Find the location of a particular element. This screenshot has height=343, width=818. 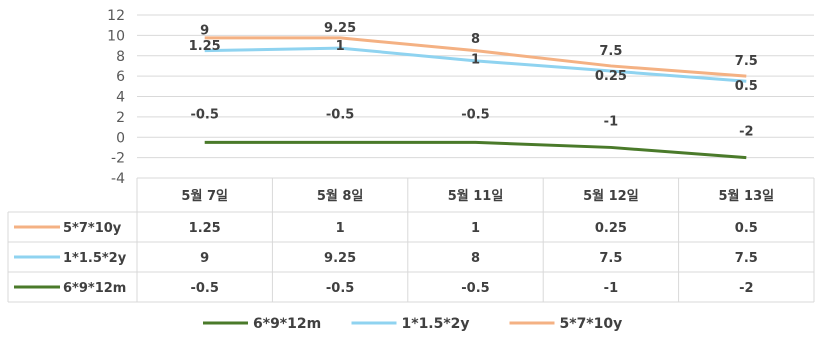

y-tick-label: 10 is located at coordinates (116, 36).